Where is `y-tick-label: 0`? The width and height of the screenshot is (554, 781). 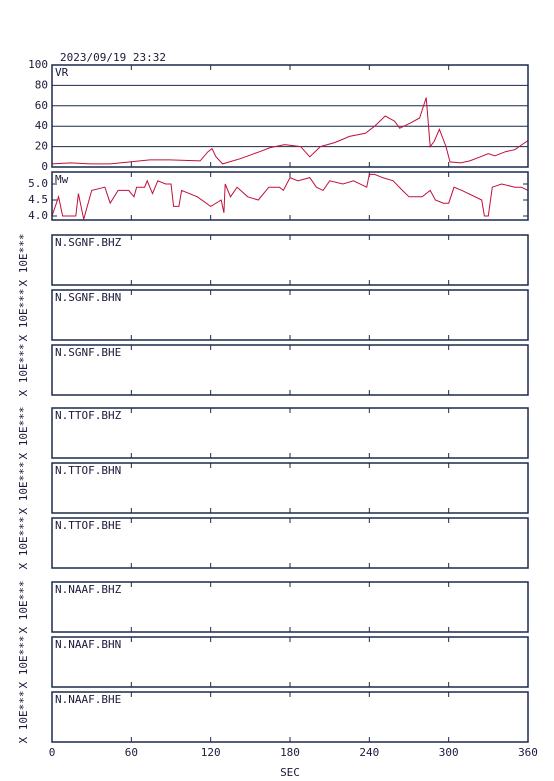 y-tick-label: 0 is located at coordinates (44, 166).